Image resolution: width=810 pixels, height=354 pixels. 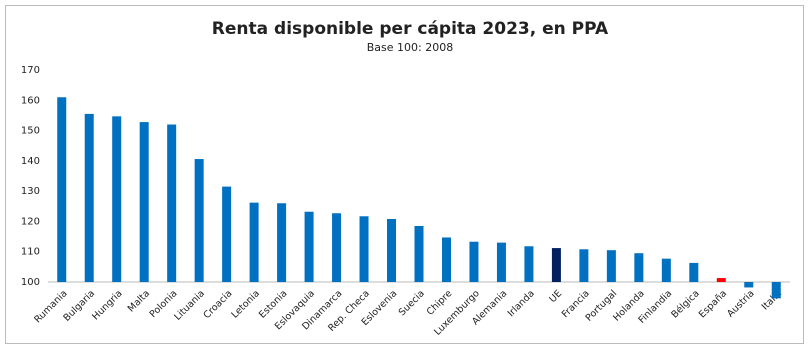 What do you see at coordinates (521, 303) in the screenshot?
I see `x-tick-label: Irlanda` at bounding box center [521, 303].